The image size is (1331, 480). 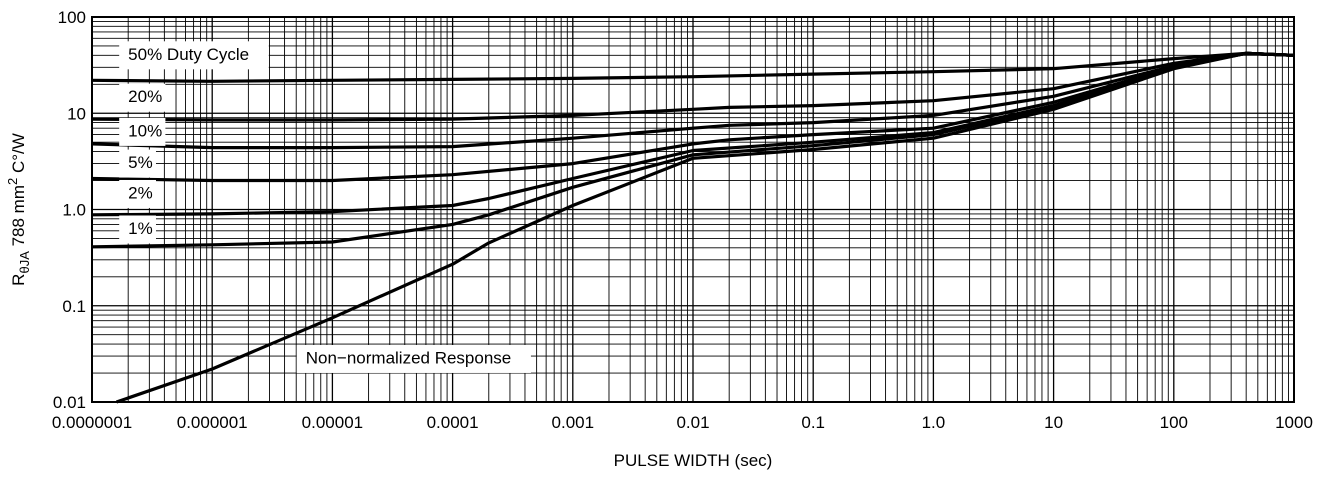 I want to click on y-axis-title: RθJA 788 mm2 C°/W, so click(x=18, y=209).